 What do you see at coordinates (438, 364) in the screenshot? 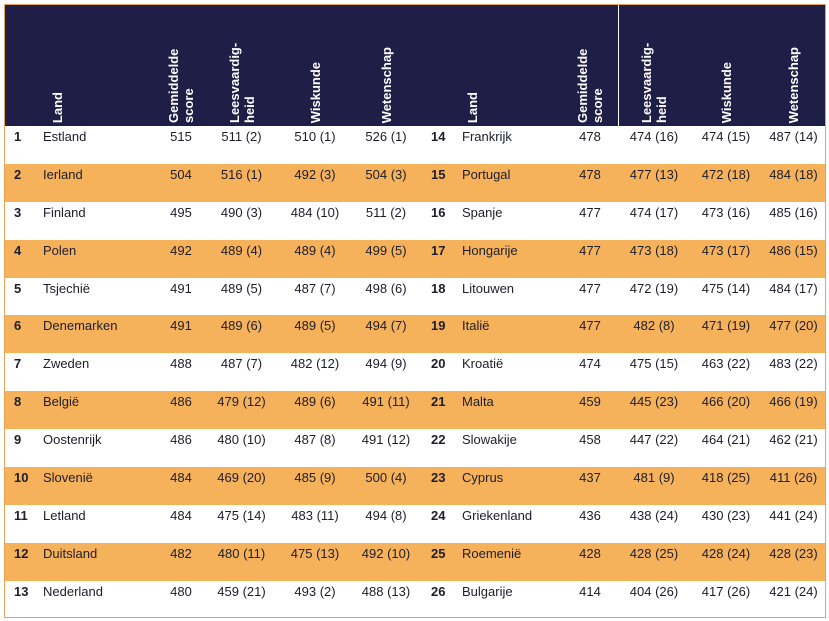
I see `cell-rank-right: 20` at bounding box center [438, 364].